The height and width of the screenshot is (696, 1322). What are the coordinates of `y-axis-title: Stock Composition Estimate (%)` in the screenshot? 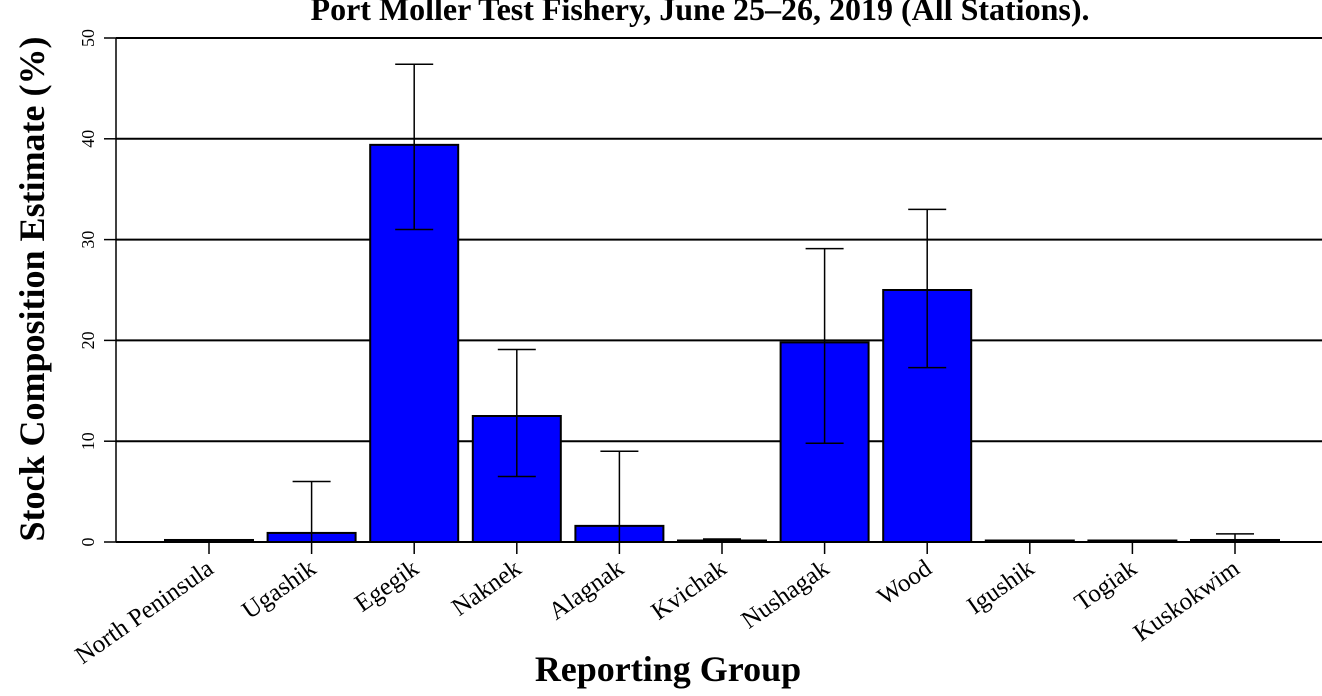 It's located at (32, 289).